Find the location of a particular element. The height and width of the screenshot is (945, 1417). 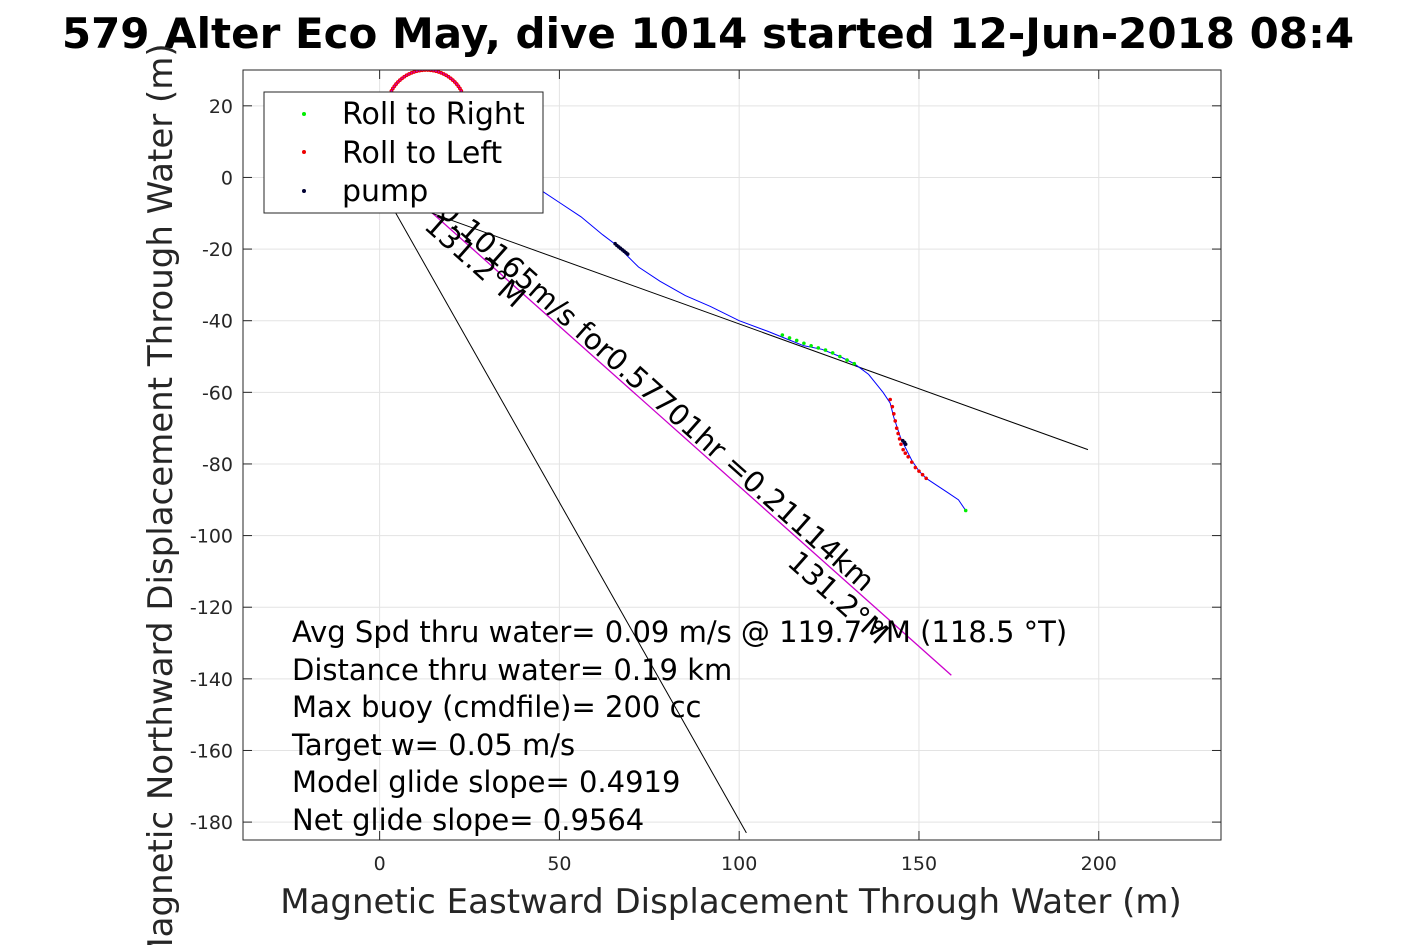

x-tick-label: 200 is located at coordinates (1099, 864).